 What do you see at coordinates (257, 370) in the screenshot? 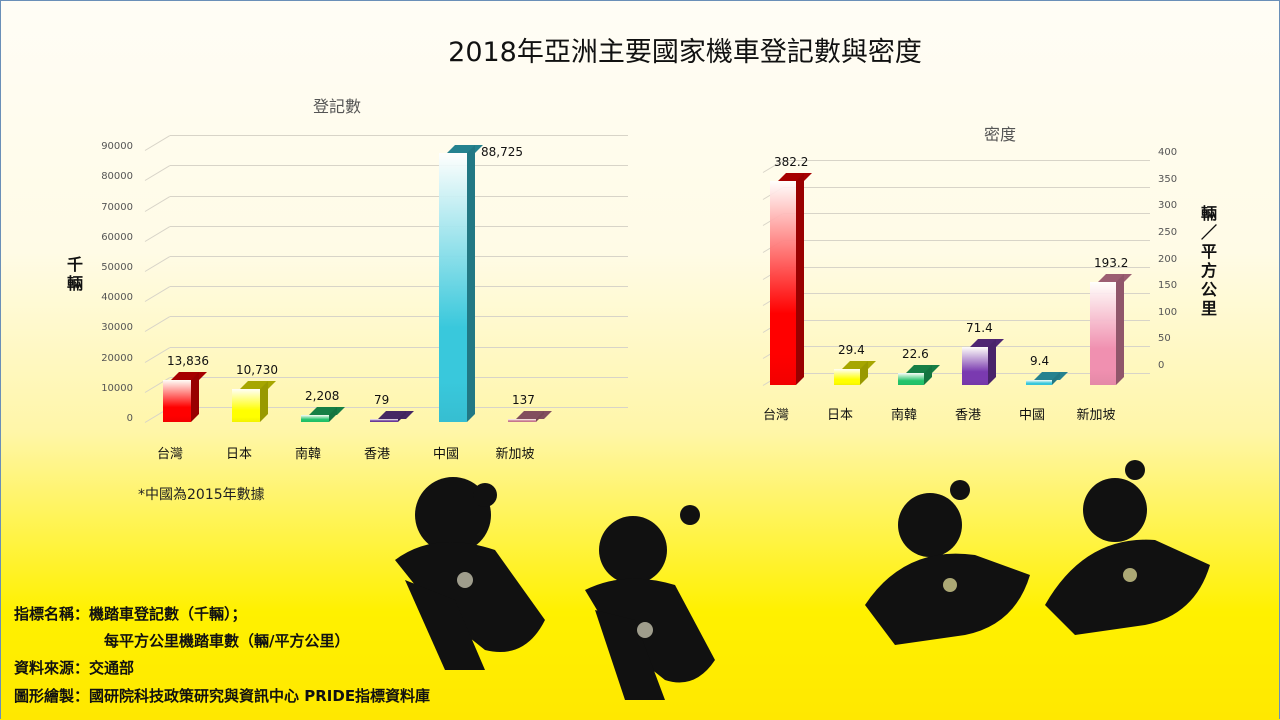
I see `data-label: 10,730` at bounding box center [257, 370].